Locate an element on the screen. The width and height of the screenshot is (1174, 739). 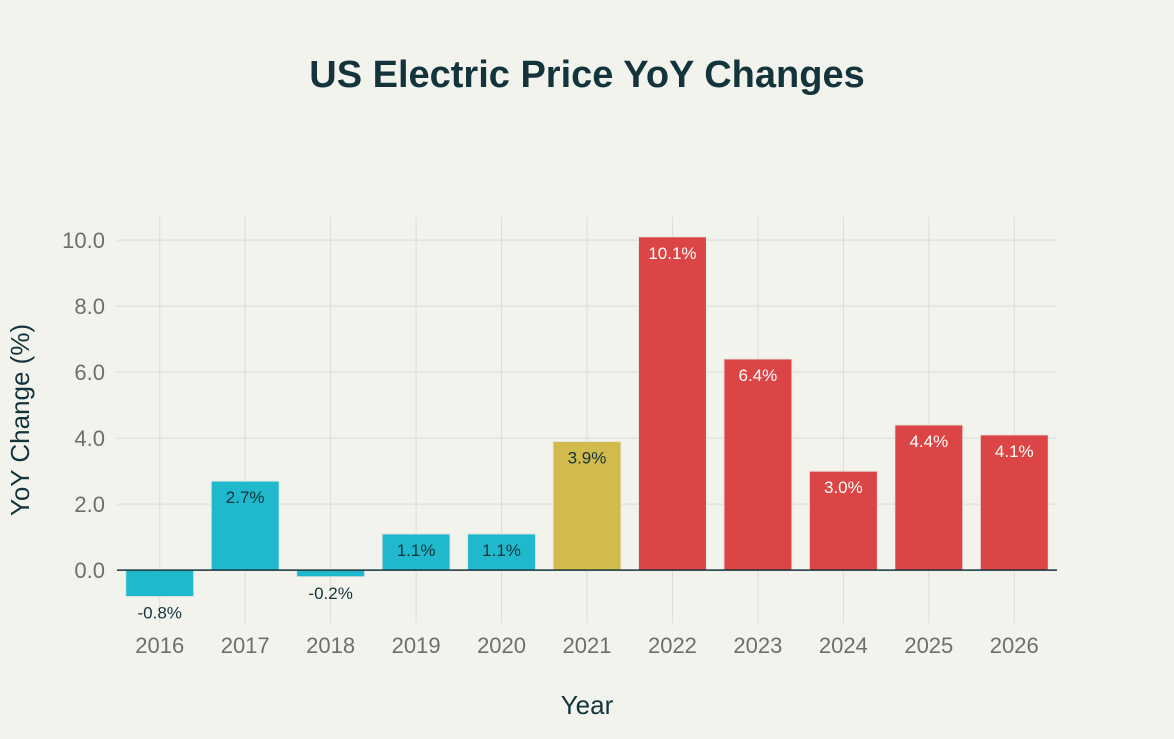
y-tick-label: 2.0 is located at coordinates (89, 504).